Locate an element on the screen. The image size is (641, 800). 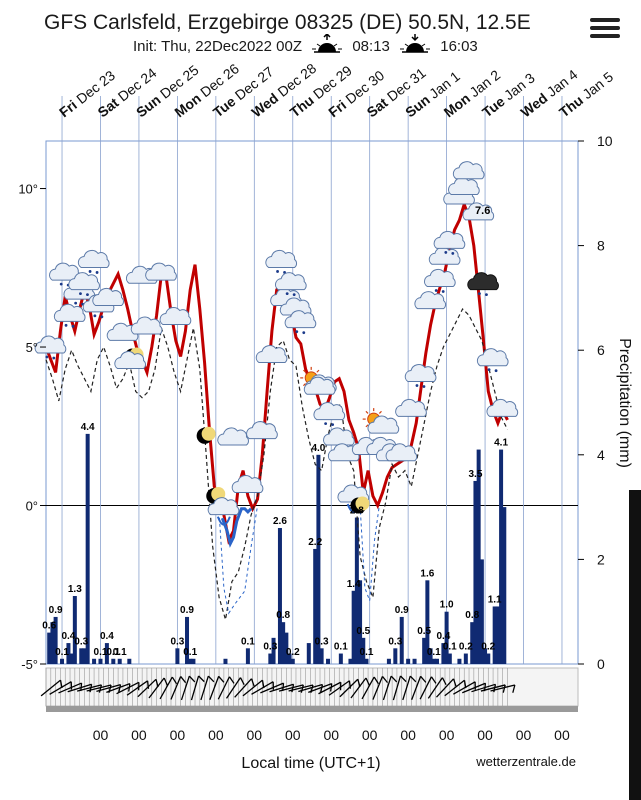
temperature-value-label: 7.6 is located at coordinates (482, 211).